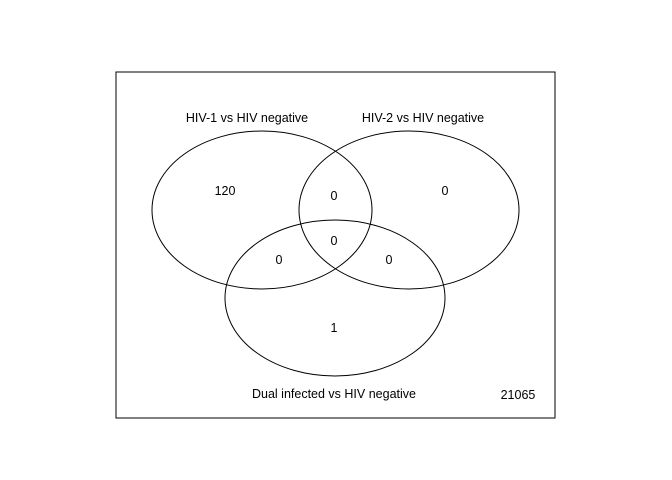  What do you see at coordinates (389, 260) in the screenshot?
I see `region-bc-only: 0` at bounding box center [389, 260].